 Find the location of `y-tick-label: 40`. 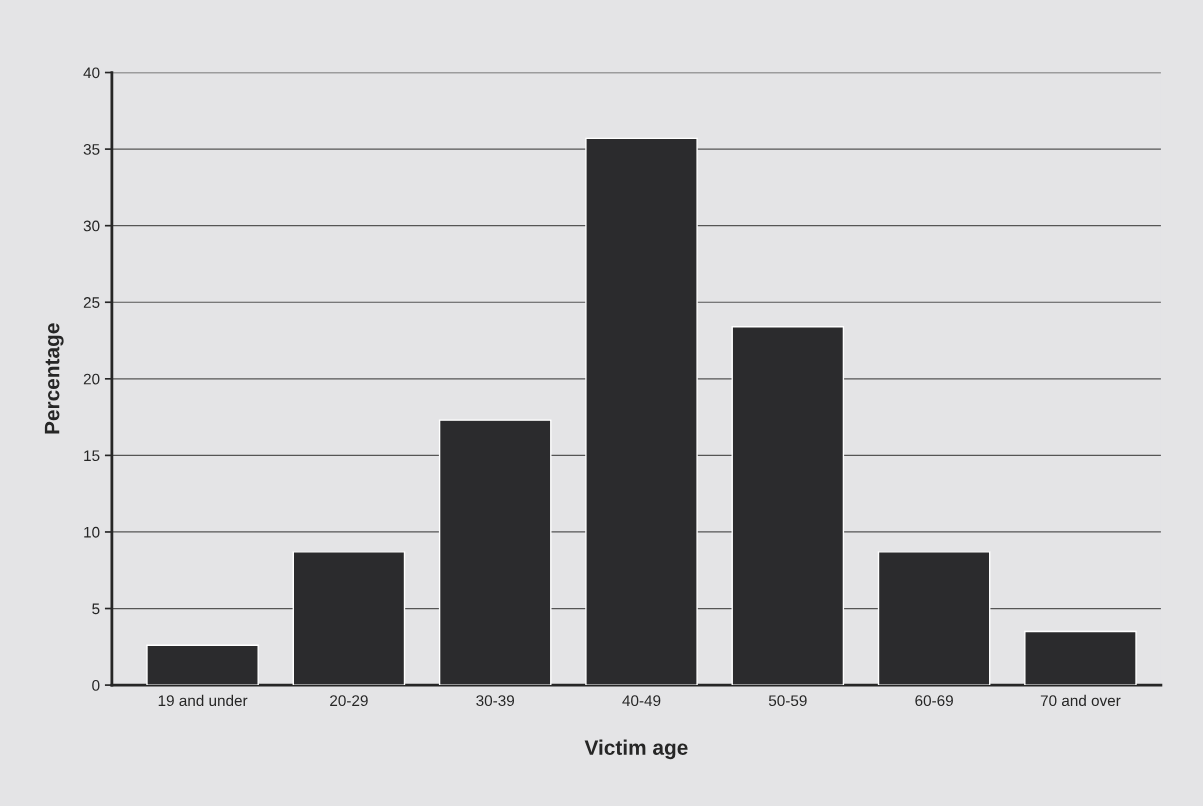

y-tick-label: 40 is located at coordinates (91, 73).